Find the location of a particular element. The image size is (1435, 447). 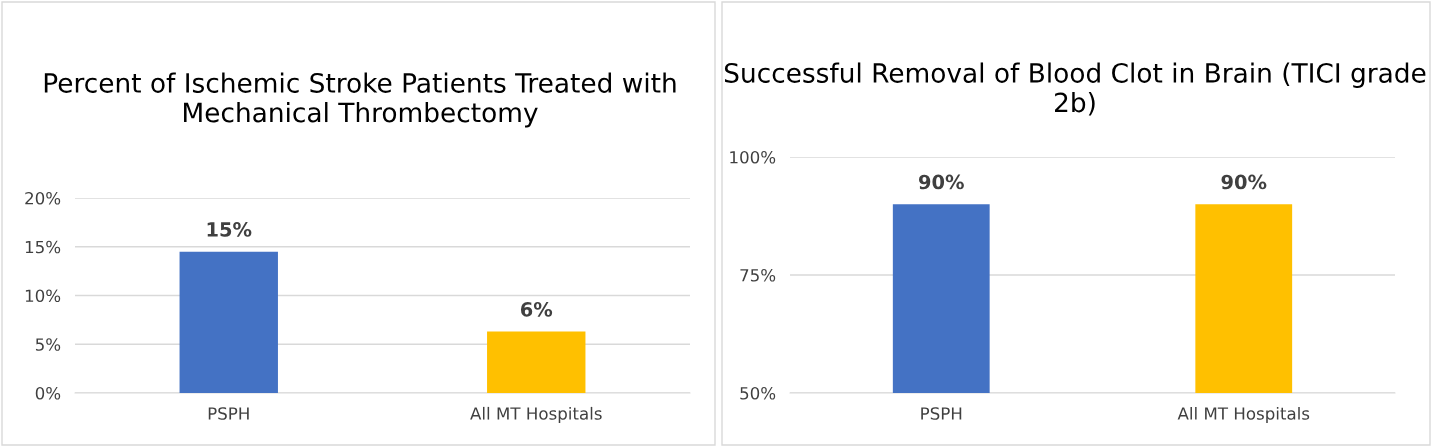

y-tick-label: 15% is located at coordinates (43, 247).